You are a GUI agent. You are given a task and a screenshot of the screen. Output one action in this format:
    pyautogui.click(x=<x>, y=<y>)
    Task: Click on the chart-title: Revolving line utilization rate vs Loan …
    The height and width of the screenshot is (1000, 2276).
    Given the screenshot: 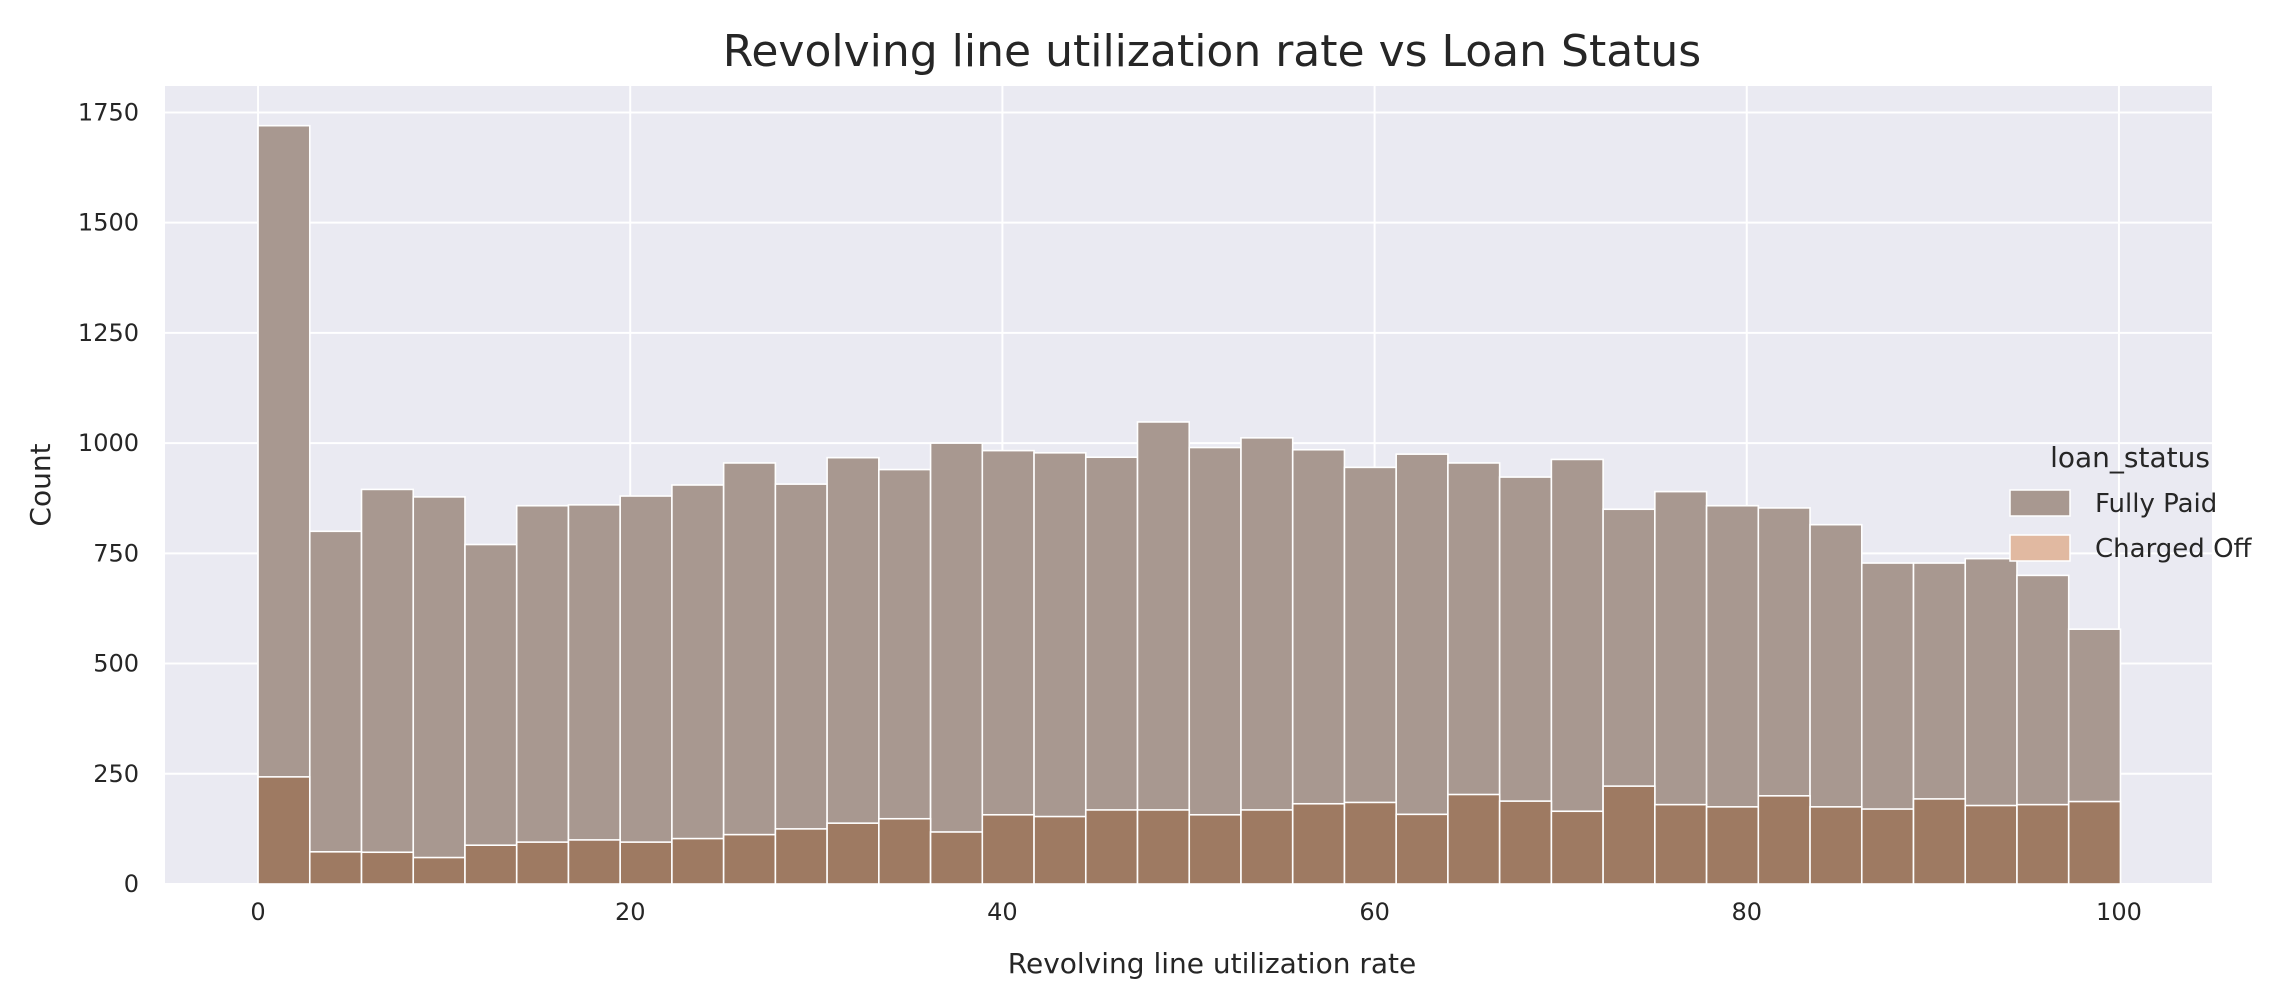 What is the action you would take?
    pyautogui.click(x=1212, y=51)
    